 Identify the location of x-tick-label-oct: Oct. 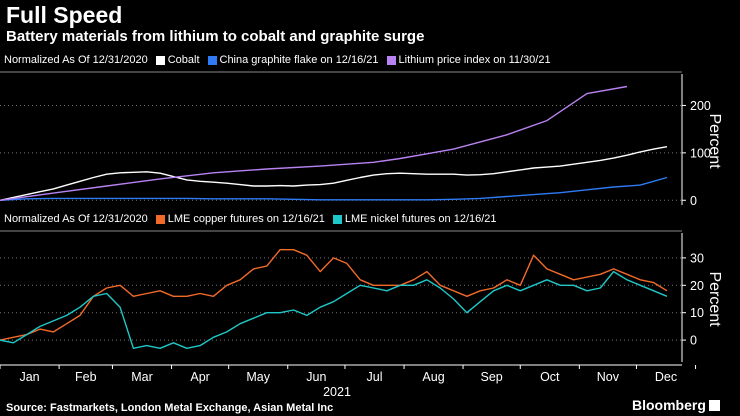
(550, 377).